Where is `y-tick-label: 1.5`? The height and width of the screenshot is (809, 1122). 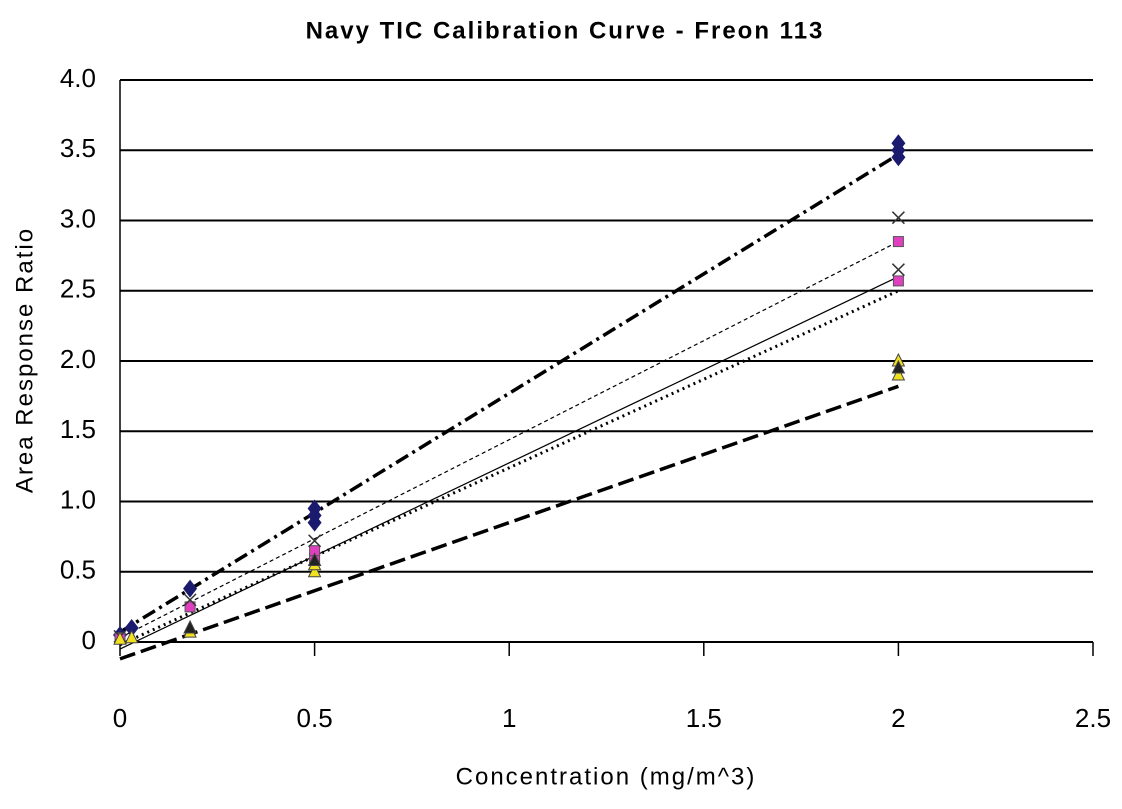 y-tick-label: 1.5 is located at coordinates (78, 429).